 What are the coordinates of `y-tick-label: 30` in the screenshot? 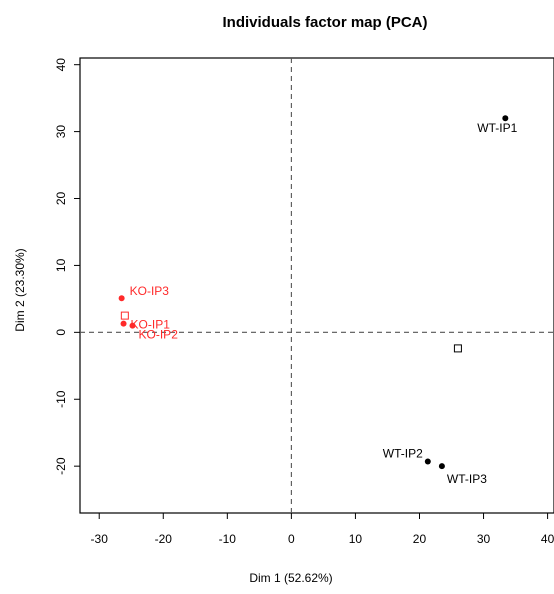 It's located at (61, 132).